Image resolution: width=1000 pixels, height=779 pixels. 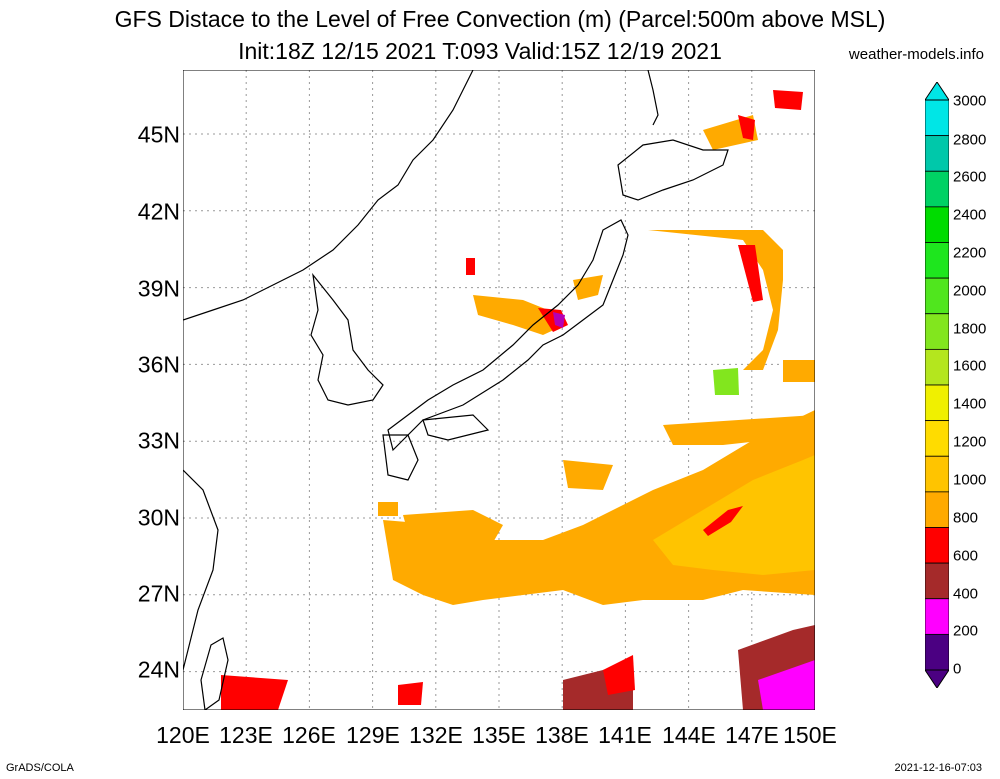 What do you see at coordinates (957, 669) in the screenshot?
I see `colorbar-label: 0` at bounding box center [957, 669].